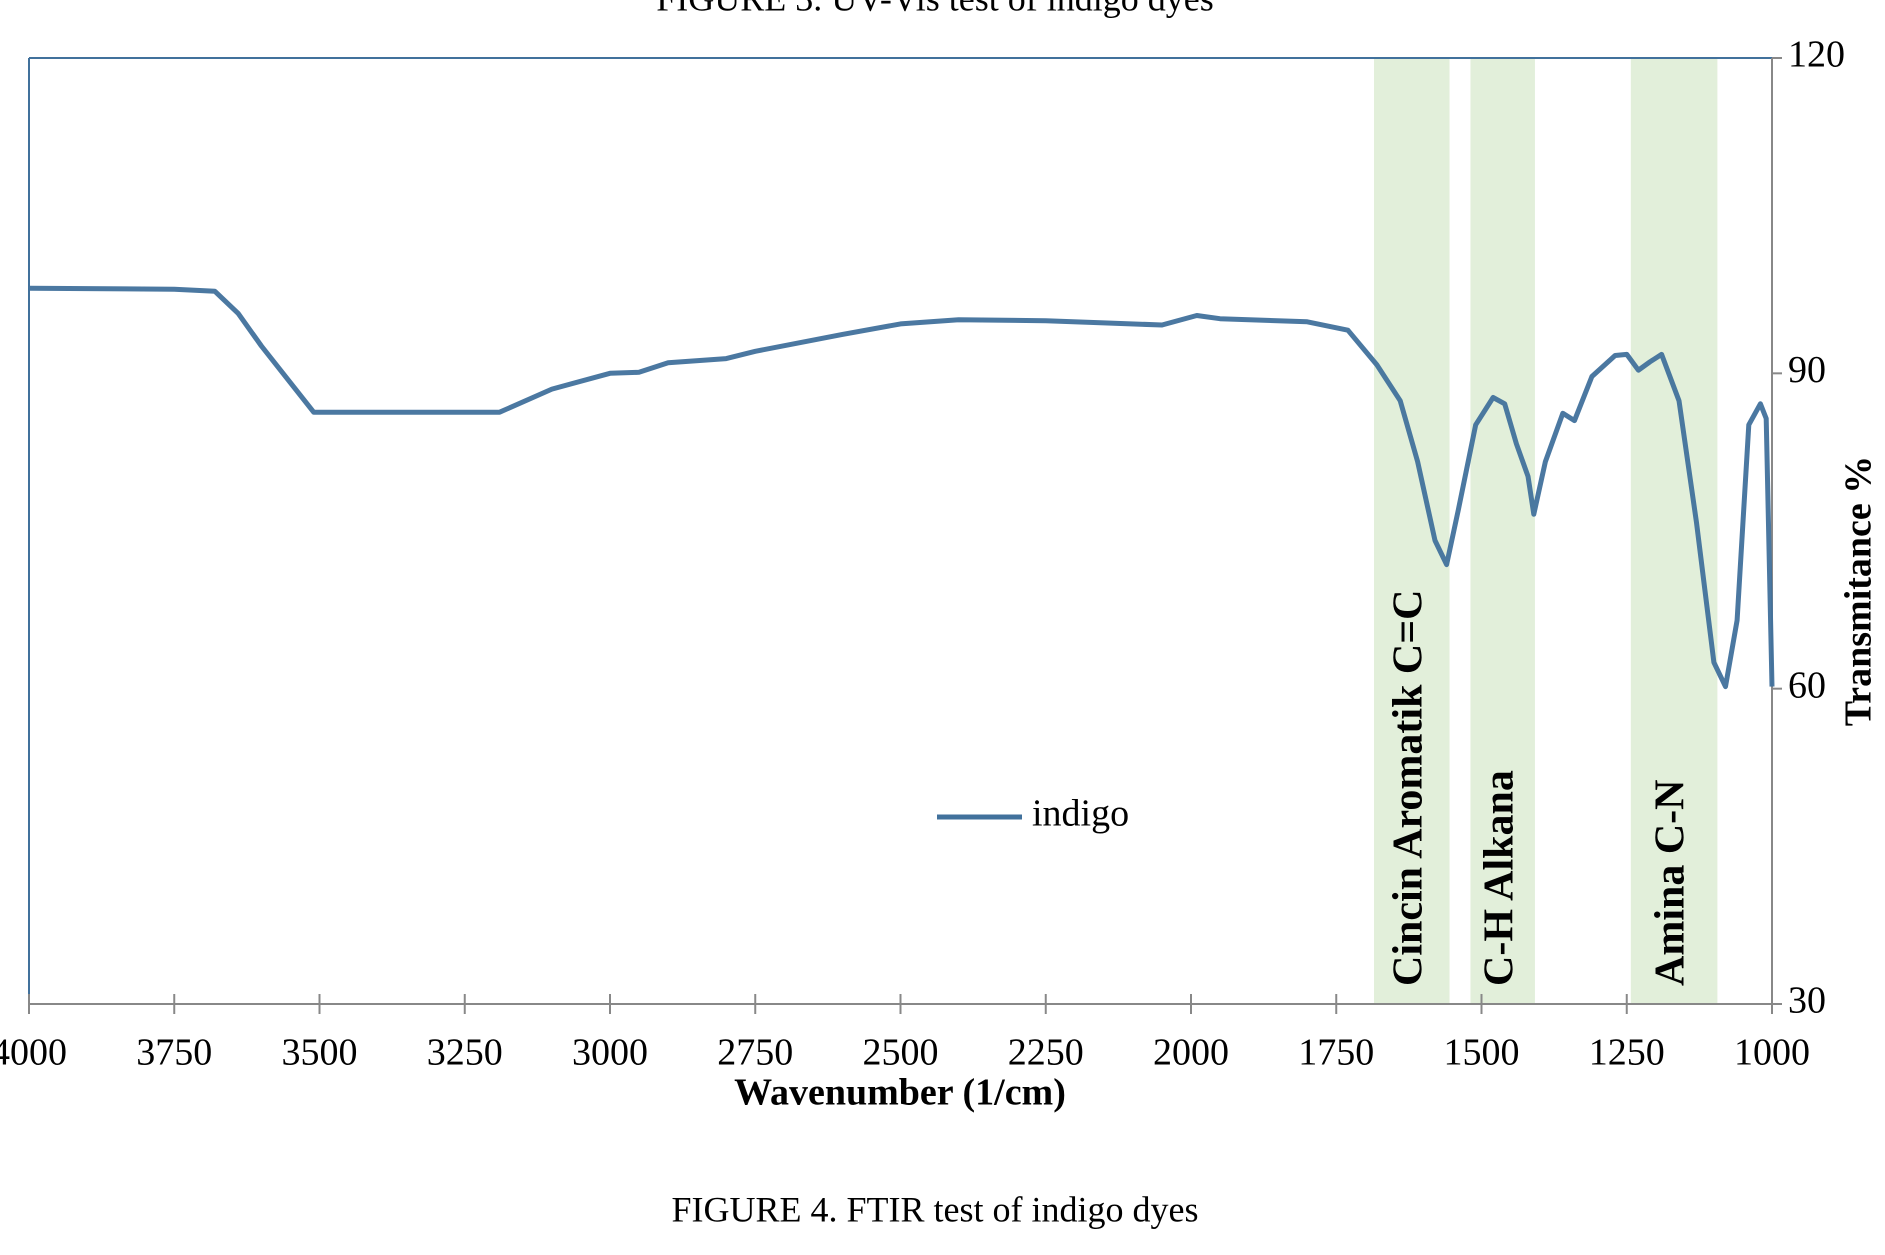 Image resolution: width=1885 pixels, height=1255 pixels. What do you see at coordinates (1671, 883) in the screenshot?
I see `band-label: Amina C-N` at bounding box center [1671, 883].